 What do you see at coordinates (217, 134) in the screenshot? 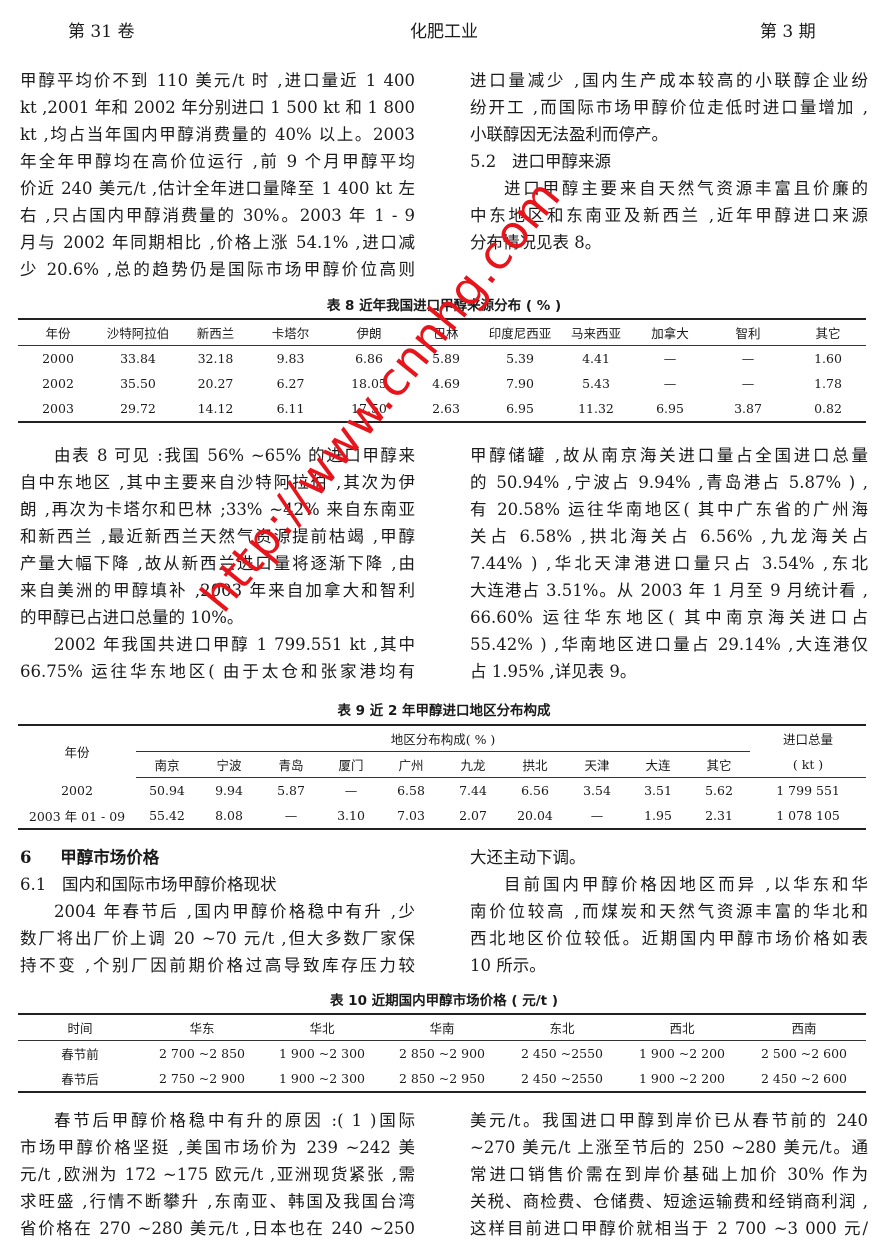
I see `text-line: kt ,均占当年国内甲醇消费量的 40% 以上。2003` at bounding box center [217, 134].